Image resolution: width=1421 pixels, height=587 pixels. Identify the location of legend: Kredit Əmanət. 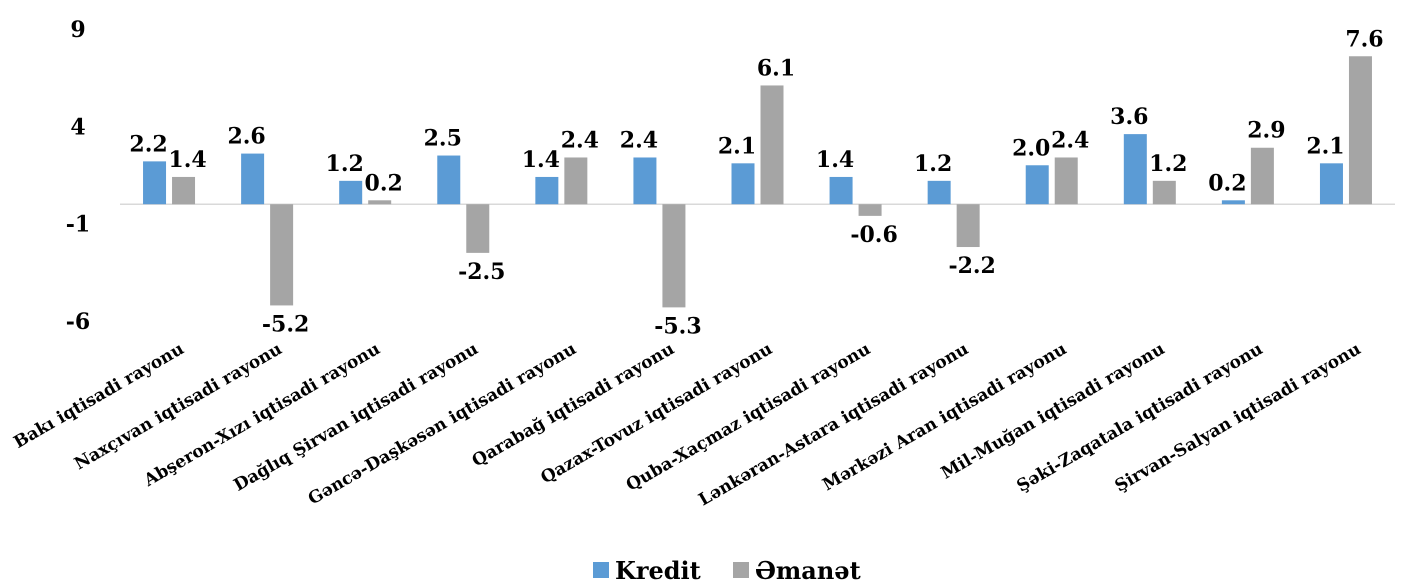
(727, 570).